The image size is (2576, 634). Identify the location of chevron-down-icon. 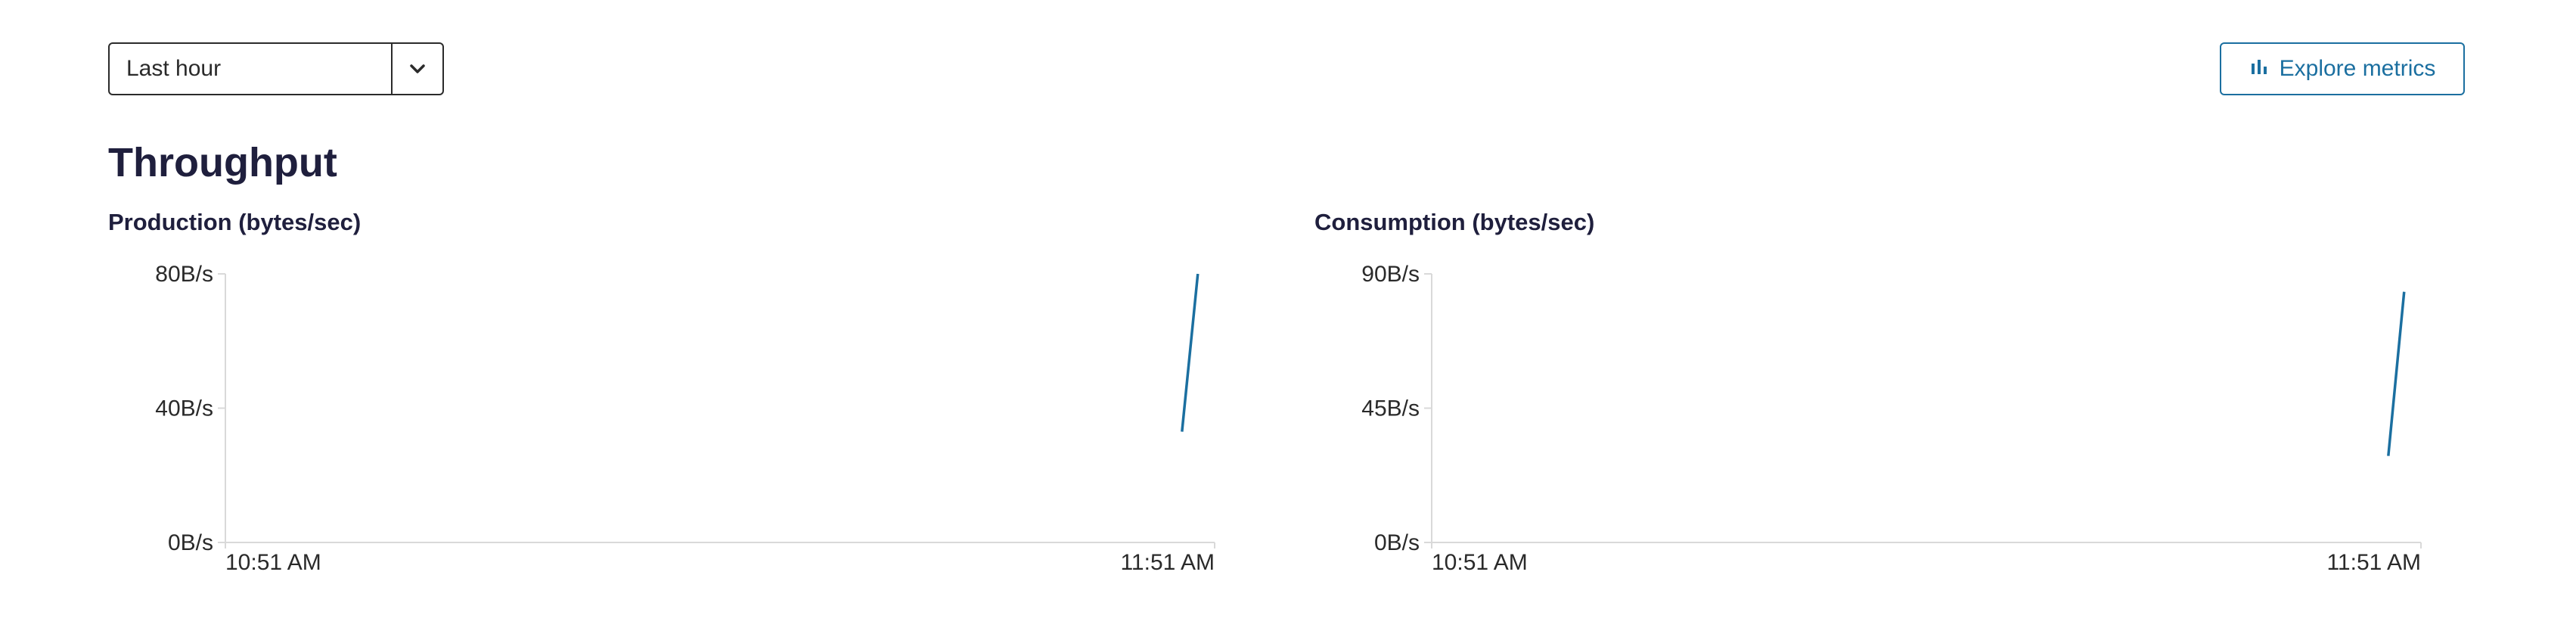
(417, 69).